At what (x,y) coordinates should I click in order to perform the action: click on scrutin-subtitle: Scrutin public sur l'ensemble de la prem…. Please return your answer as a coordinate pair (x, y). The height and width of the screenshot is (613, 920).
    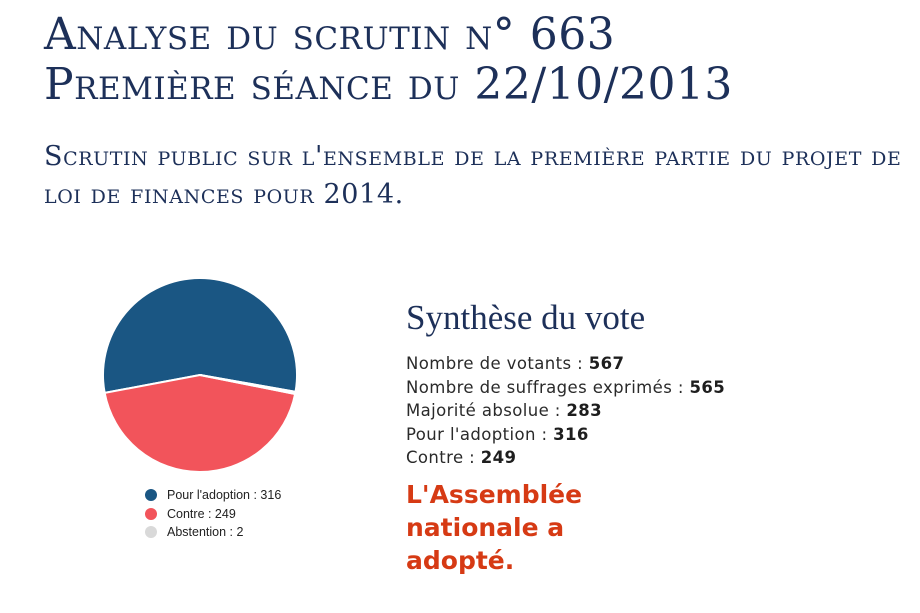
    Looking at the image, I should click on (473, 175).